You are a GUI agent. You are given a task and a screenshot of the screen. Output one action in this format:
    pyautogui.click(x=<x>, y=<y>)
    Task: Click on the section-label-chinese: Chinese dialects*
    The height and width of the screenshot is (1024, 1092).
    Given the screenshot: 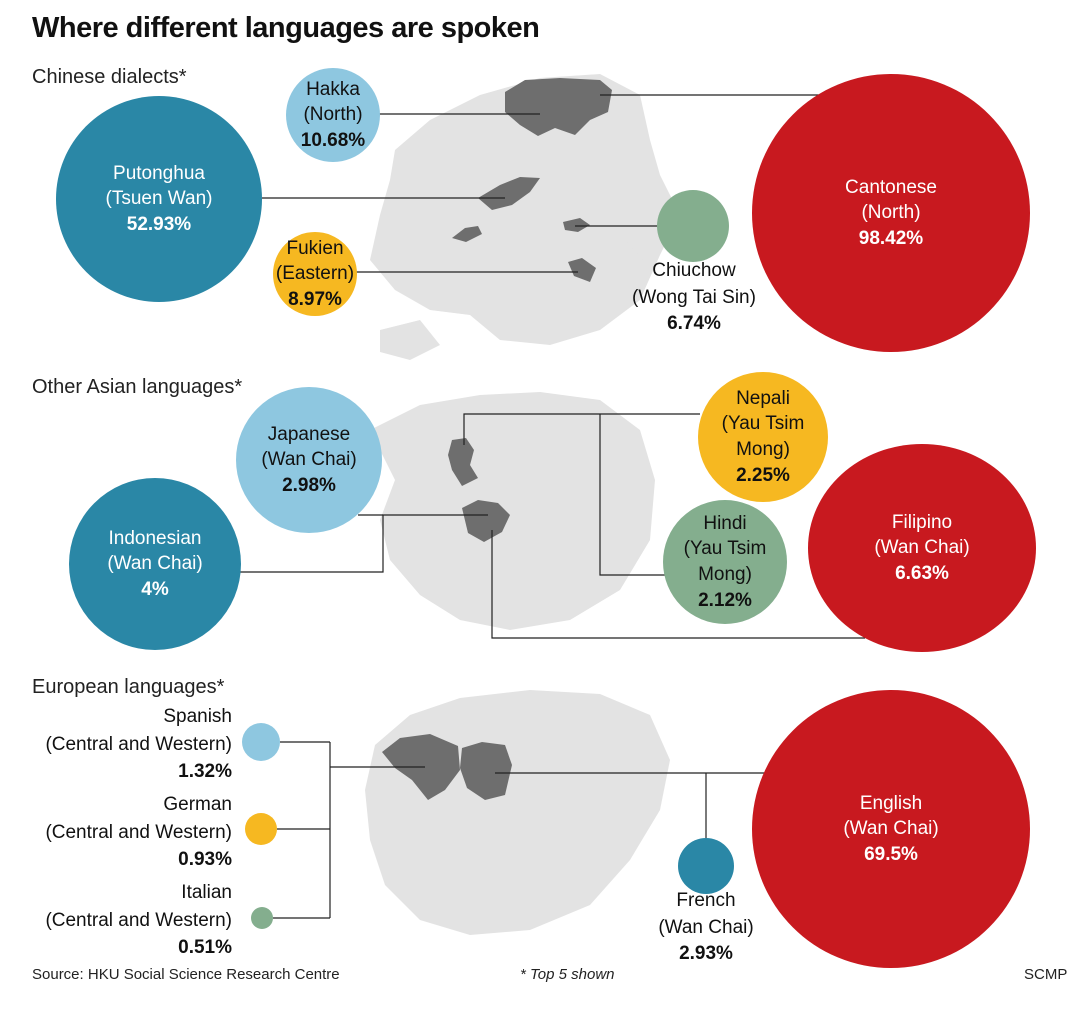 What is the action you would take?
    pyautogui.click(x=109, y=77)
    